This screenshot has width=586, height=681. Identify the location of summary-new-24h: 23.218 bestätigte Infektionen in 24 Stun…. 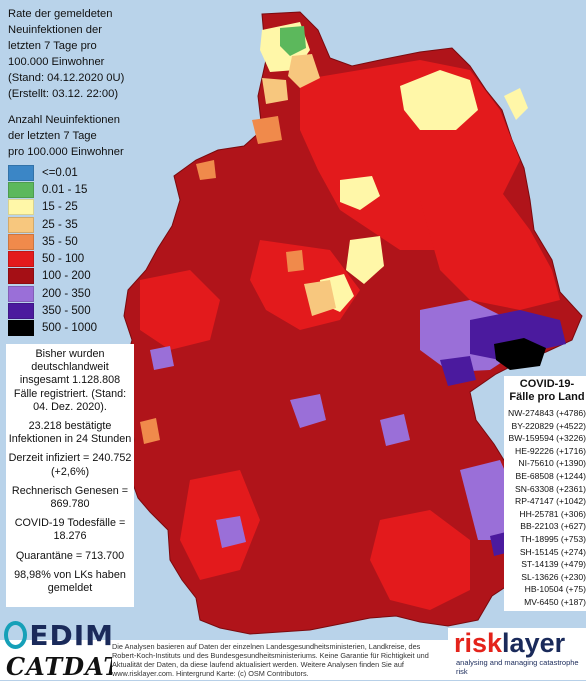
(70, 433).